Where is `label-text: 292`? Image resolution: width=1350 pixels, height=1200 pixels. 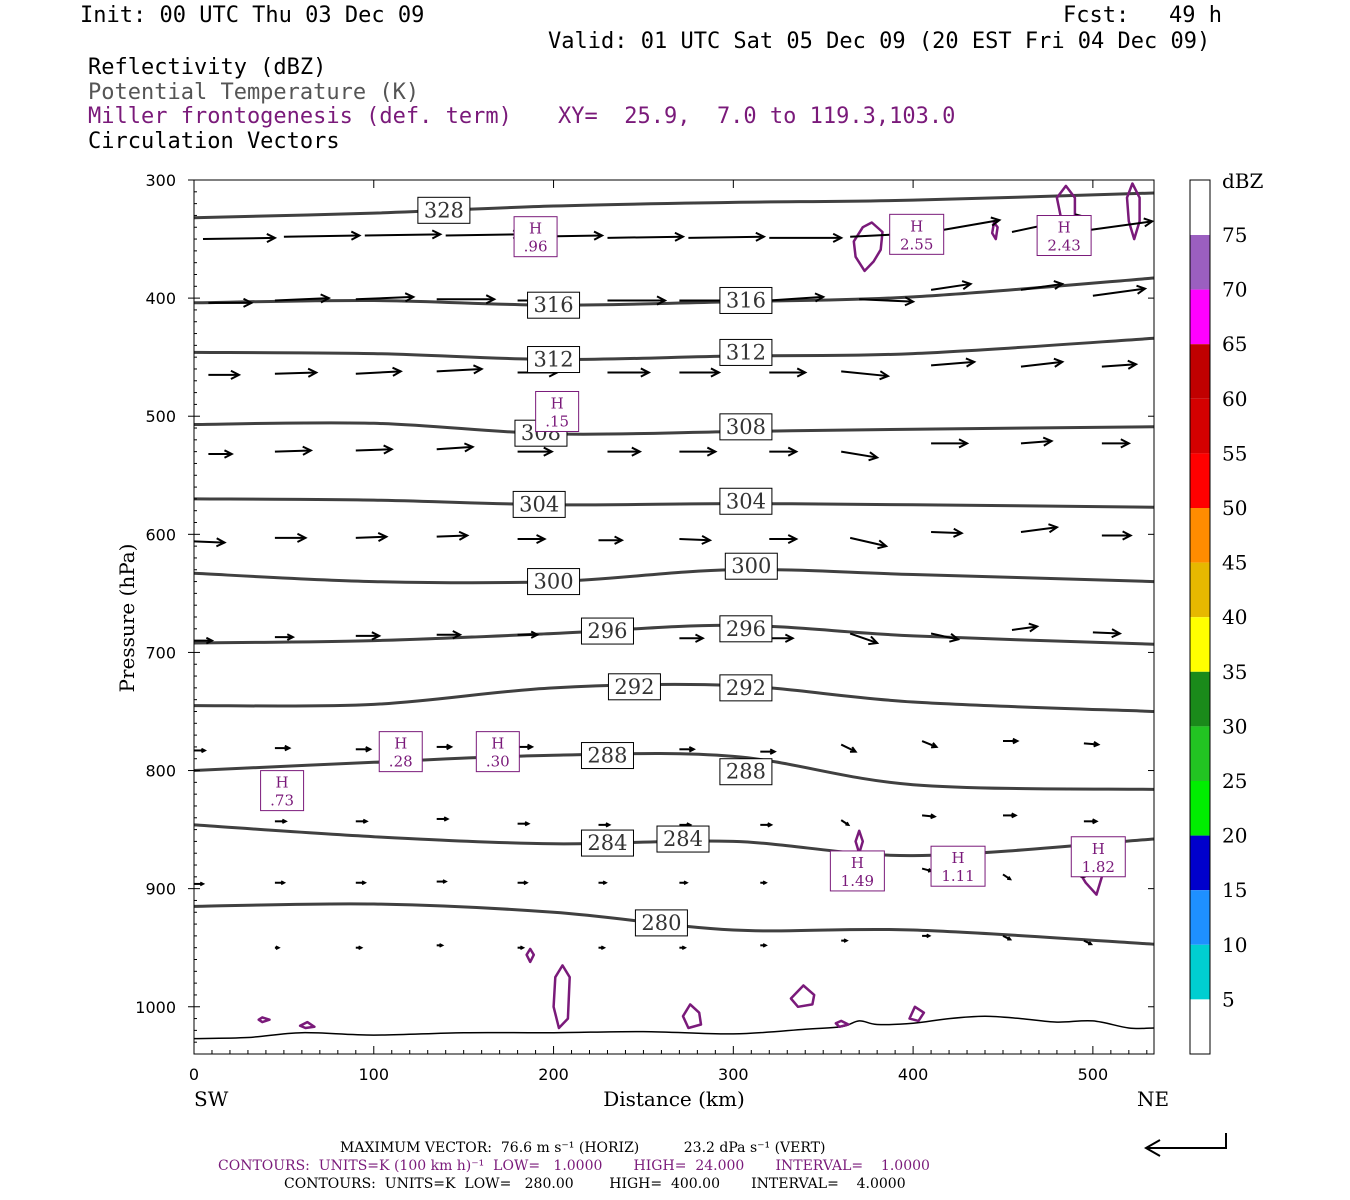
label-text: 292 is located at coordinates (634, 687).